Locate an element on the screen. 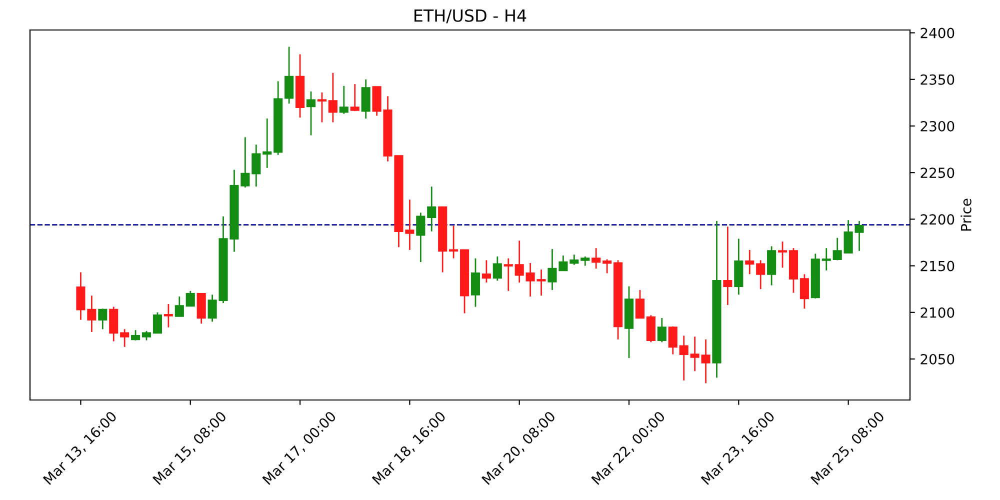  y-axis-title: Price is located at coordinates (966, 214).